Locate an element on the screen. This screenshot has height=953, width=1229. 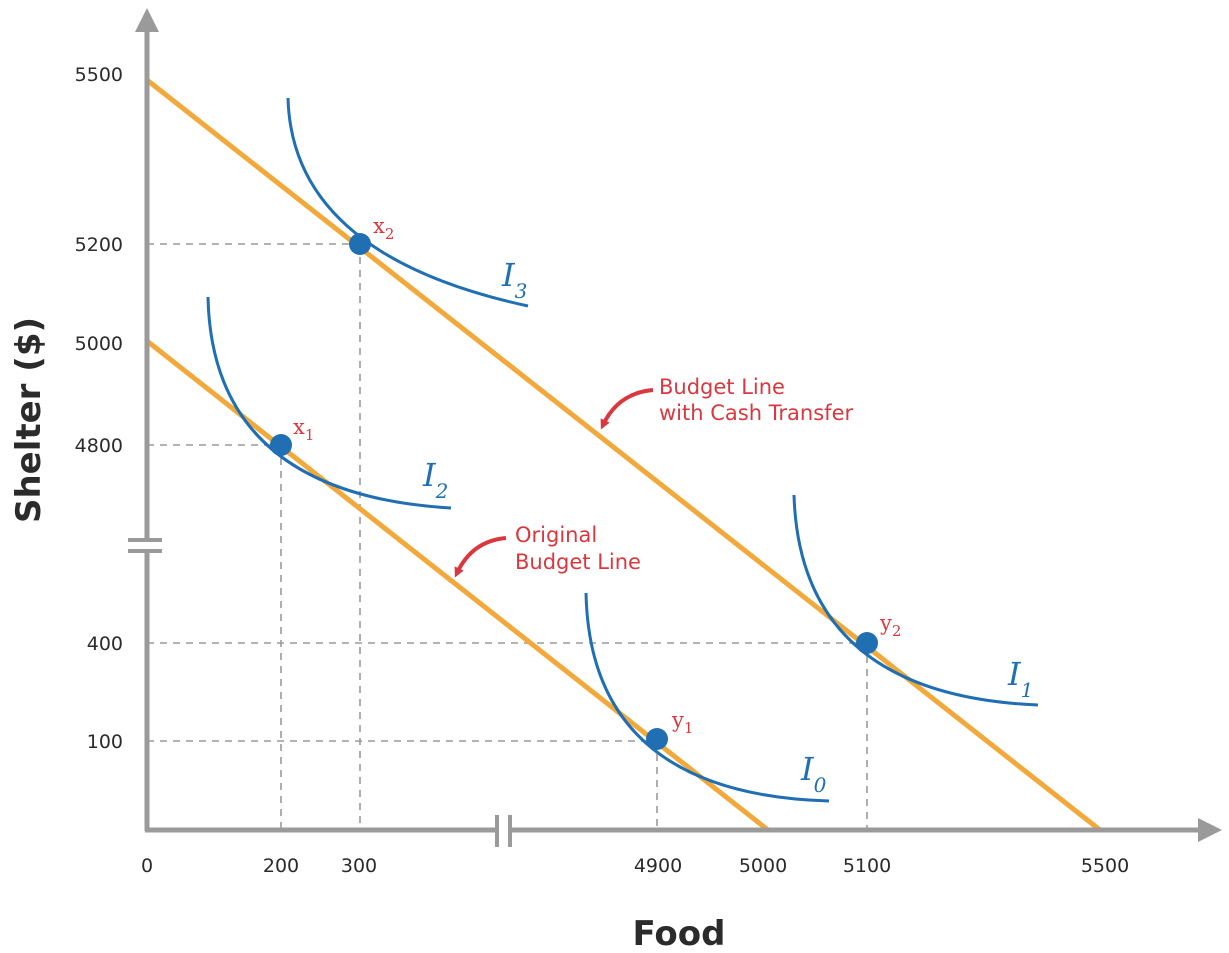
y-tick-5500: 5500 is located at coordinates (99, 75).